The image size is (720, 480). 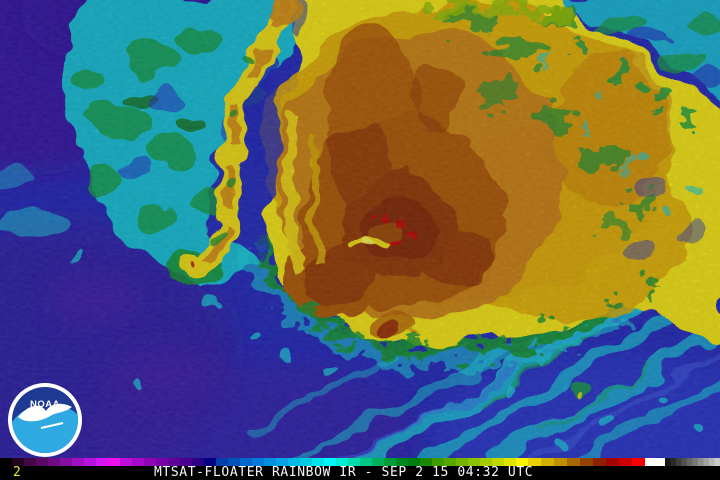 What do you see at coordinates (45, 404) in the screenshot?
I see `noaa-logo-text: NOAA` at bounding box center [45, 404].